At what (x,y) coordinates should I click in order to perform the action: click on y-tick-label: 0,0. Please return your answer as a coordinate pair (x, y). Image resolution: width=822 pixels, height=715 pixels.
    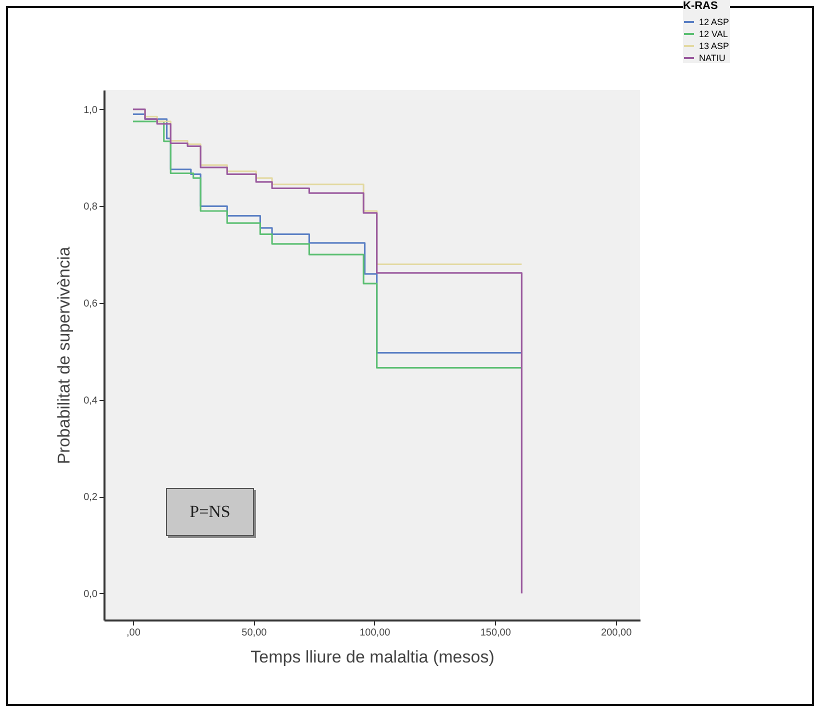
    Looking at the image, I should click on (91, 594).